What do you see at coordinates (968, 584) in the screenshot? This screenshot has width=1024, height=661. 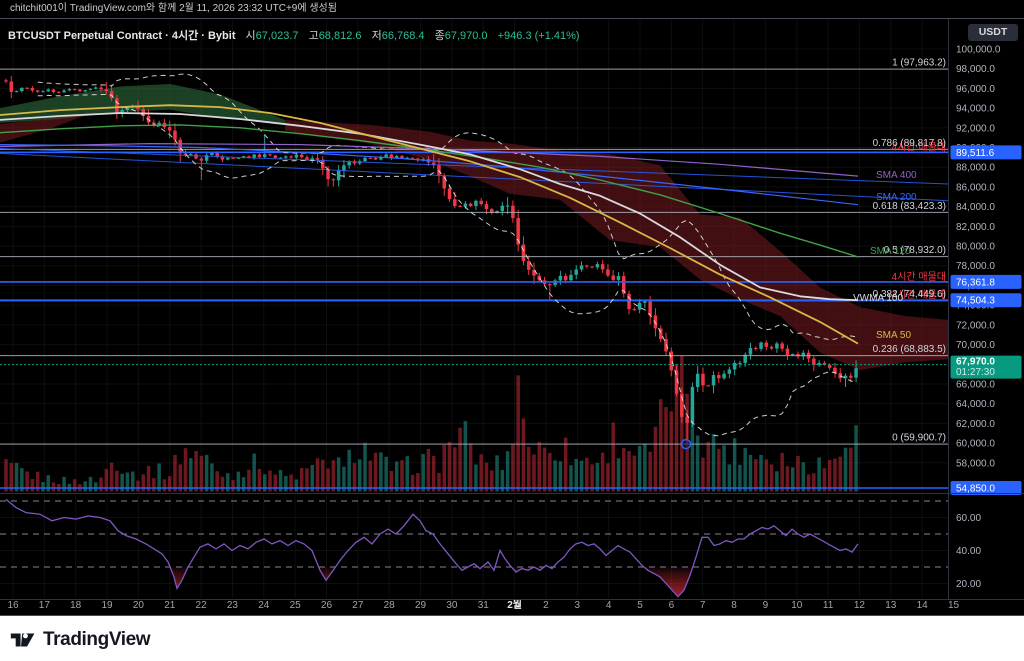 I see `rsi-tick-label: 20.00` at bounding box center [968, 584].